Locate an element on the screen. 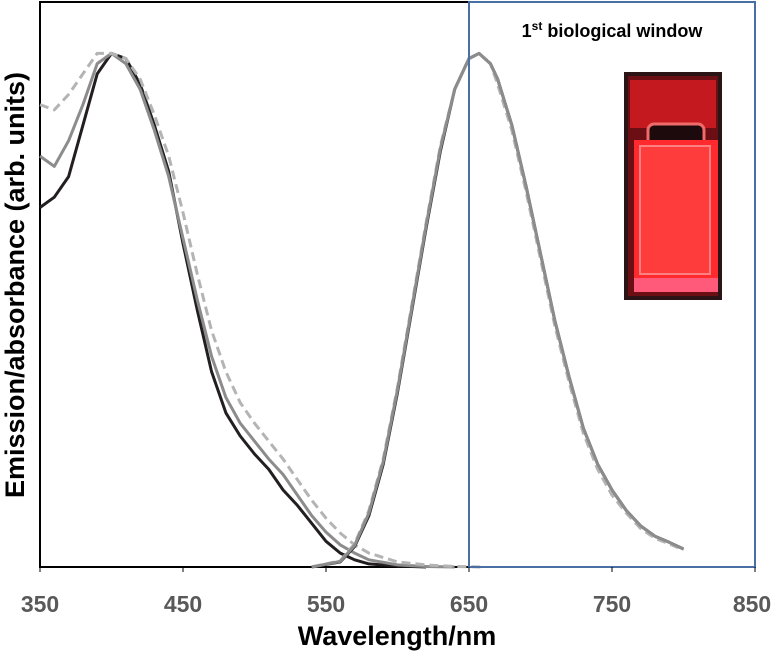  y-axis-label: Emission/absorbance (arb. units) is located at coordinates (15, 285).